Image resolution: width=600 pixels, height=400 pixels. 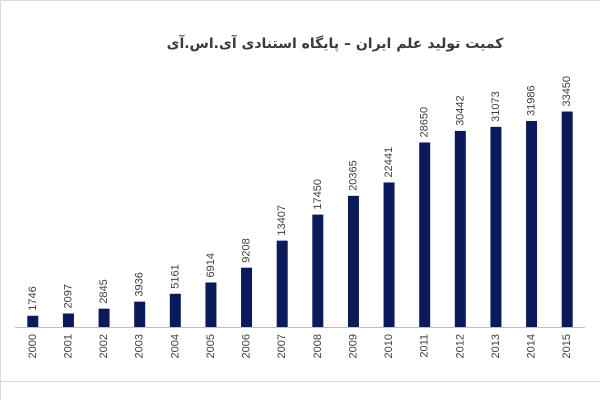 I want to click on value-label-2010: 22441, so click(x=389, y=162).